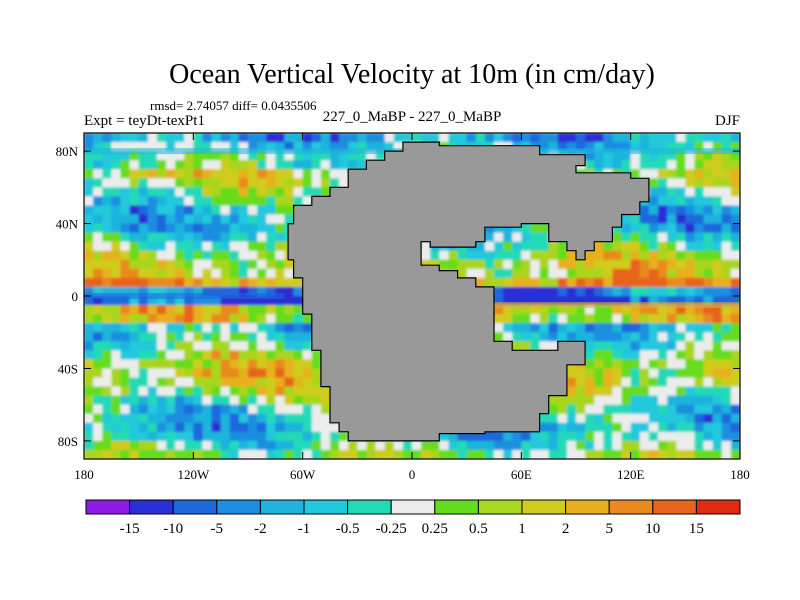 The width and height of the screenshot is (800, 600). I want to click on colorbar-label: -0.25, so click(391, 529).